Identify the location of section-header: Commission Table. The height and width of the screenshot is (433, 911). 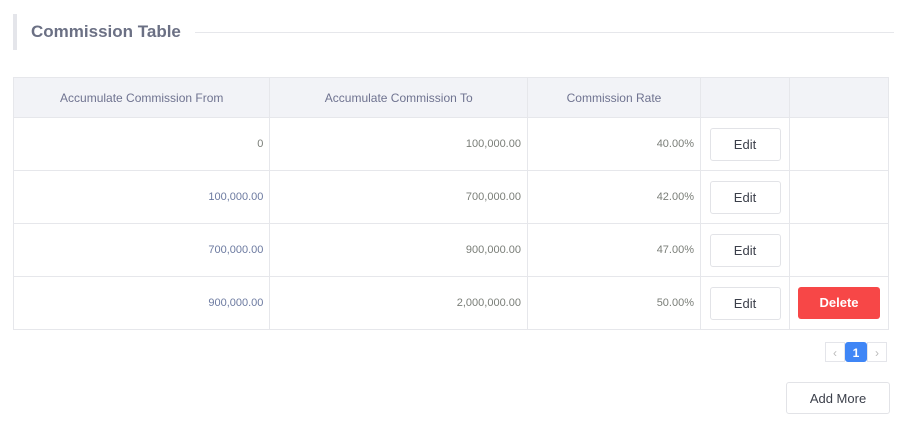
(453, 32).